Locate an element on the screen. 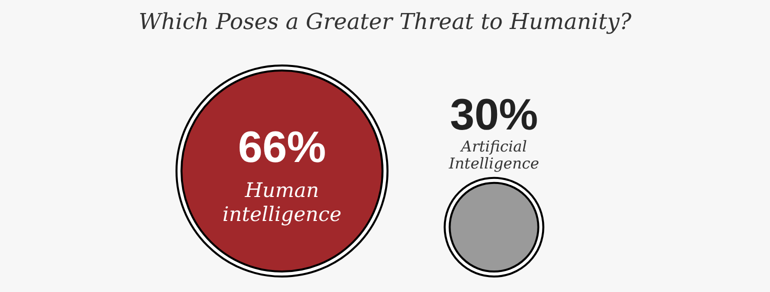 This screenshot has height=292, width=770. category-label: Human intelligence is located at coordinates (282, 202).